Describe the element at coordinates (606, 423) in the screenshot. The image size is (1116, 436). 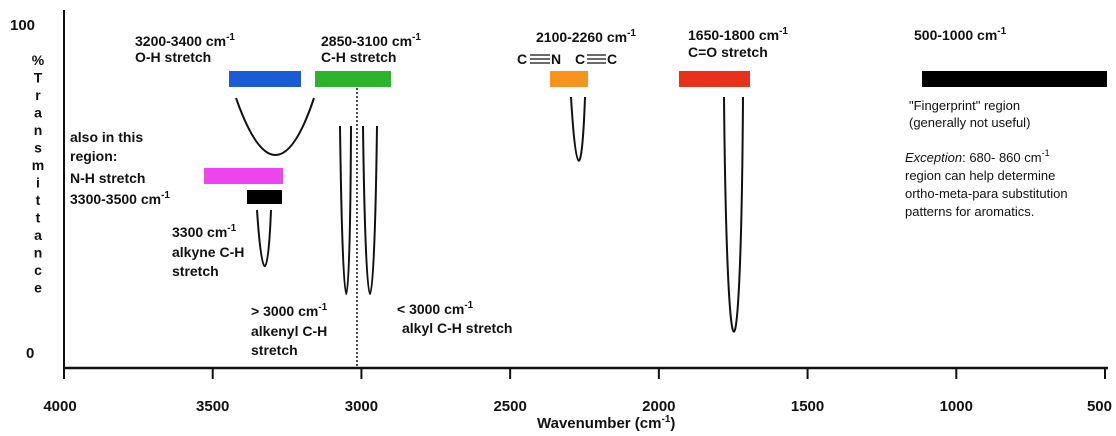
I see `x-axis-label: Wavenumber (cm-1)` at that location.